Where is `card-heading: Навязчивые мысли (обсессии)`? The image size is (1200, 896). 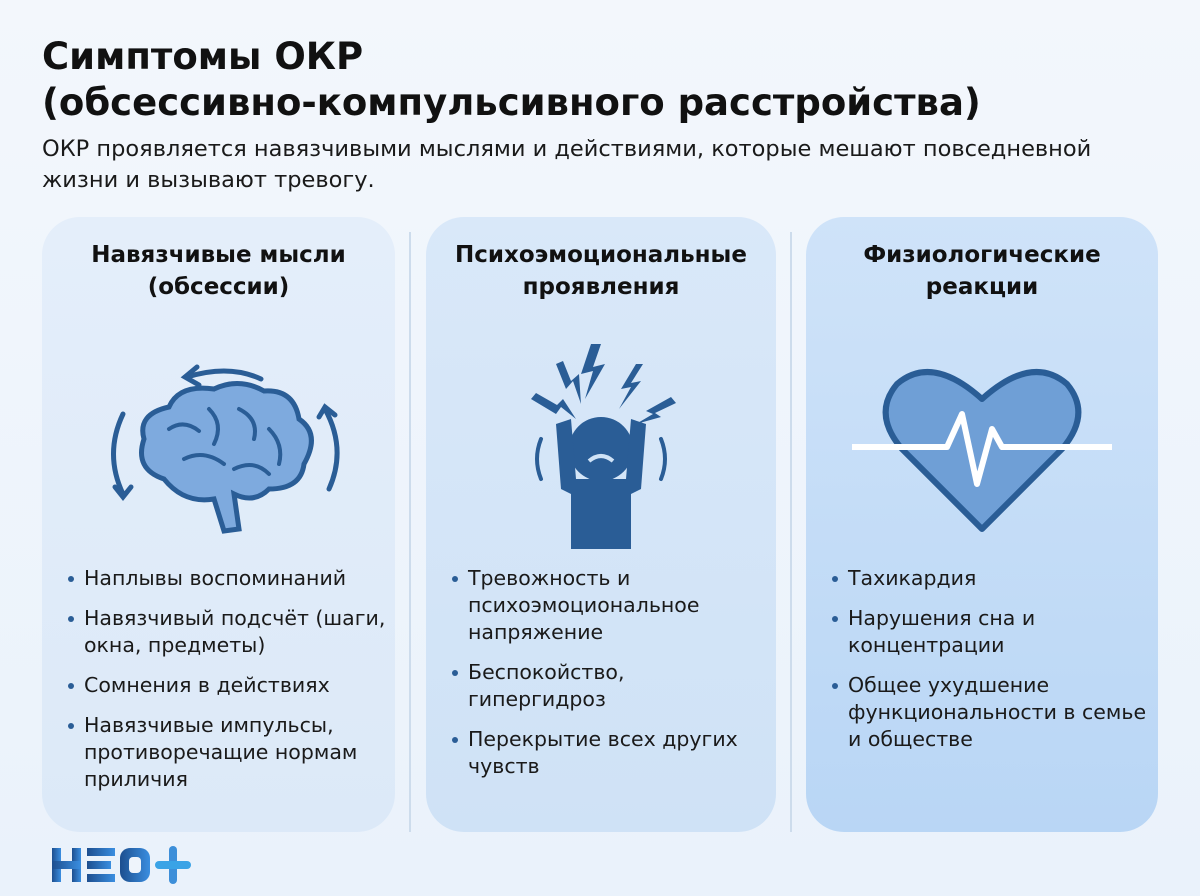 card-heading: Навязчивые мысли (обсессии) is located at coordinates (218, 271).